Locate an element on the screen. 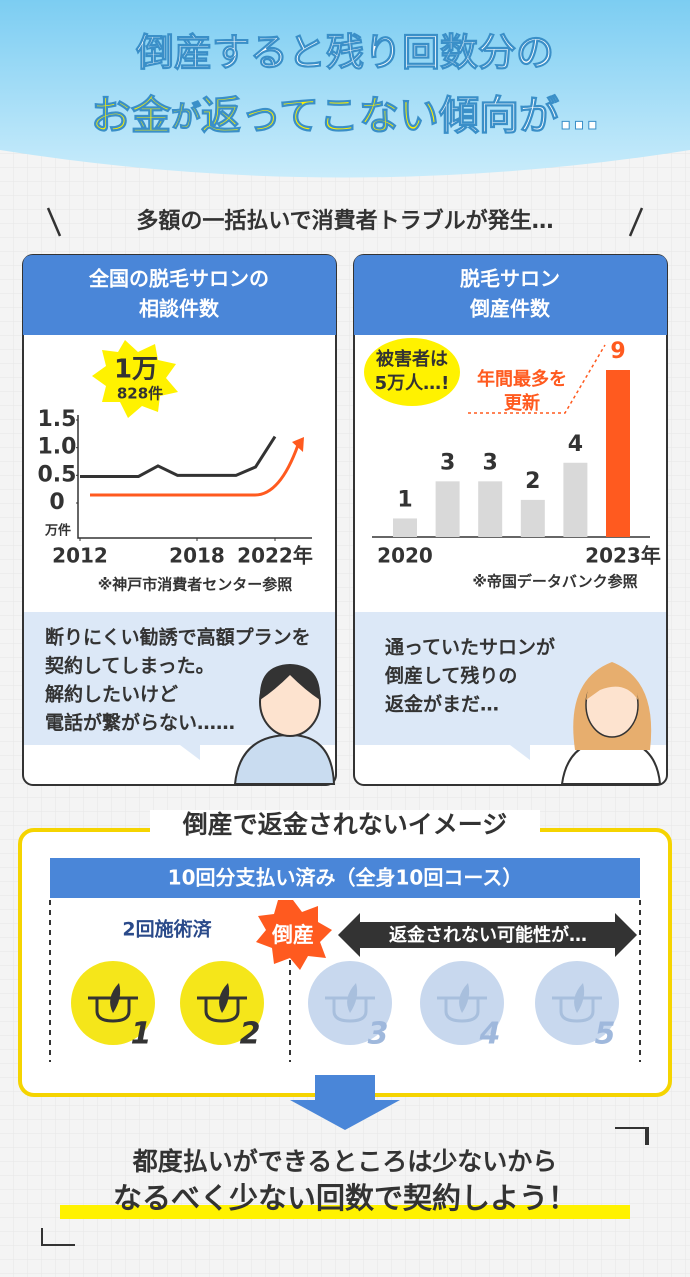 The image size is (690, 1277). axis is located at coordinates (194, 477).